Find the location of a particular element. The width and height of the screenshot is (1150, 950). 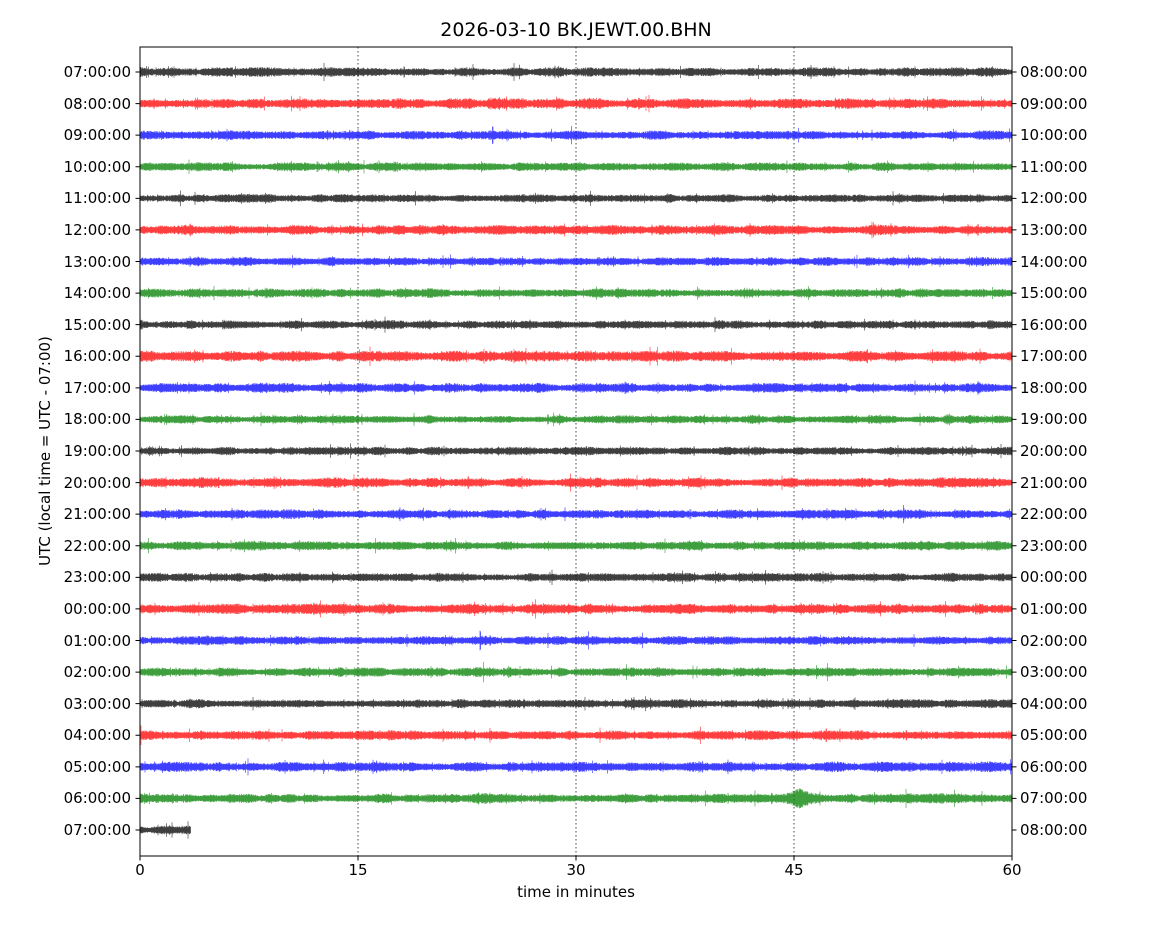

left-time-label: 09:00:00 is located at coordinates (97, 135).